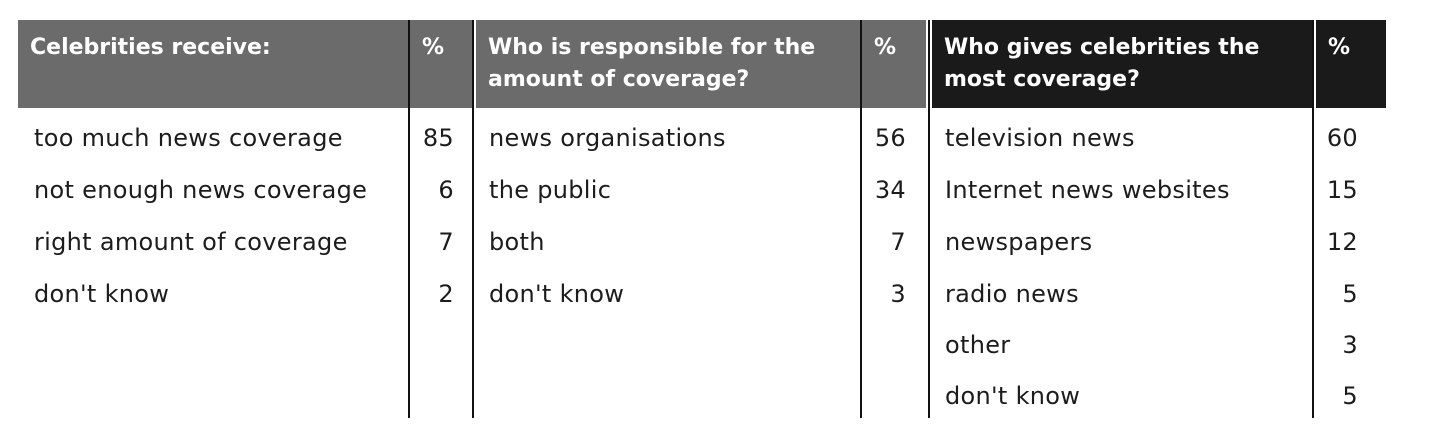  I want to click on table3-row6-label: don't know, so click(1013, 396).